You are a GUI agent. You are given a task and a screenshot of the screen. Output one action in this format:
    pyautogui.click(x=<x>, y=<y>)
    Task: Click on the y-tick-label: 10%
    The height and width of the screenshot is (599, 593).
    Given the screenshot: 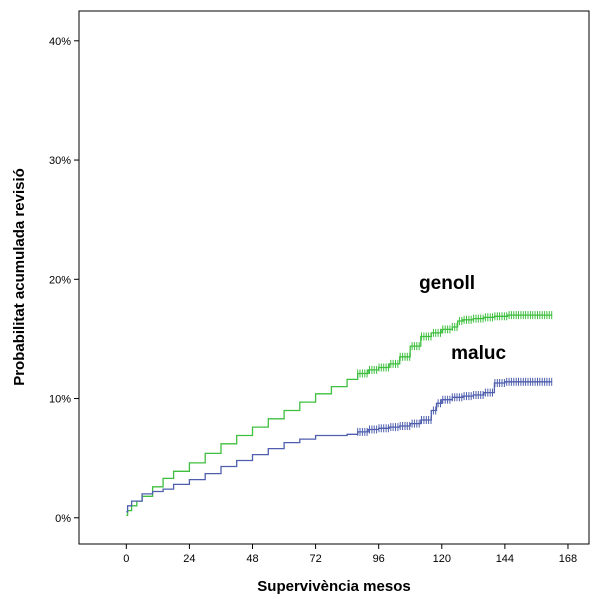 What is the action you would take?
    pyautogui.click(x=60, y=400)
    